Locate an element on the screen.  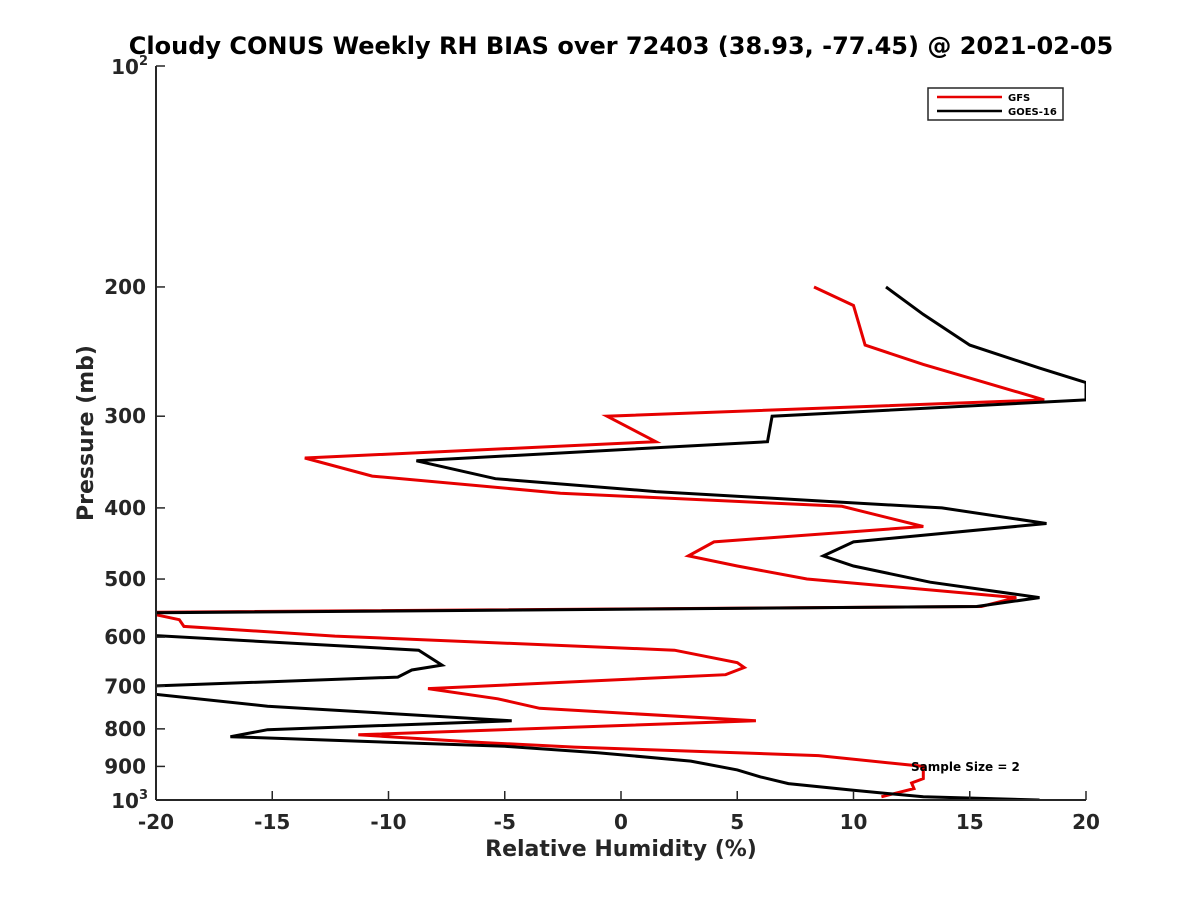
y-tick-label: 500 is located at coordinates (125, 579).